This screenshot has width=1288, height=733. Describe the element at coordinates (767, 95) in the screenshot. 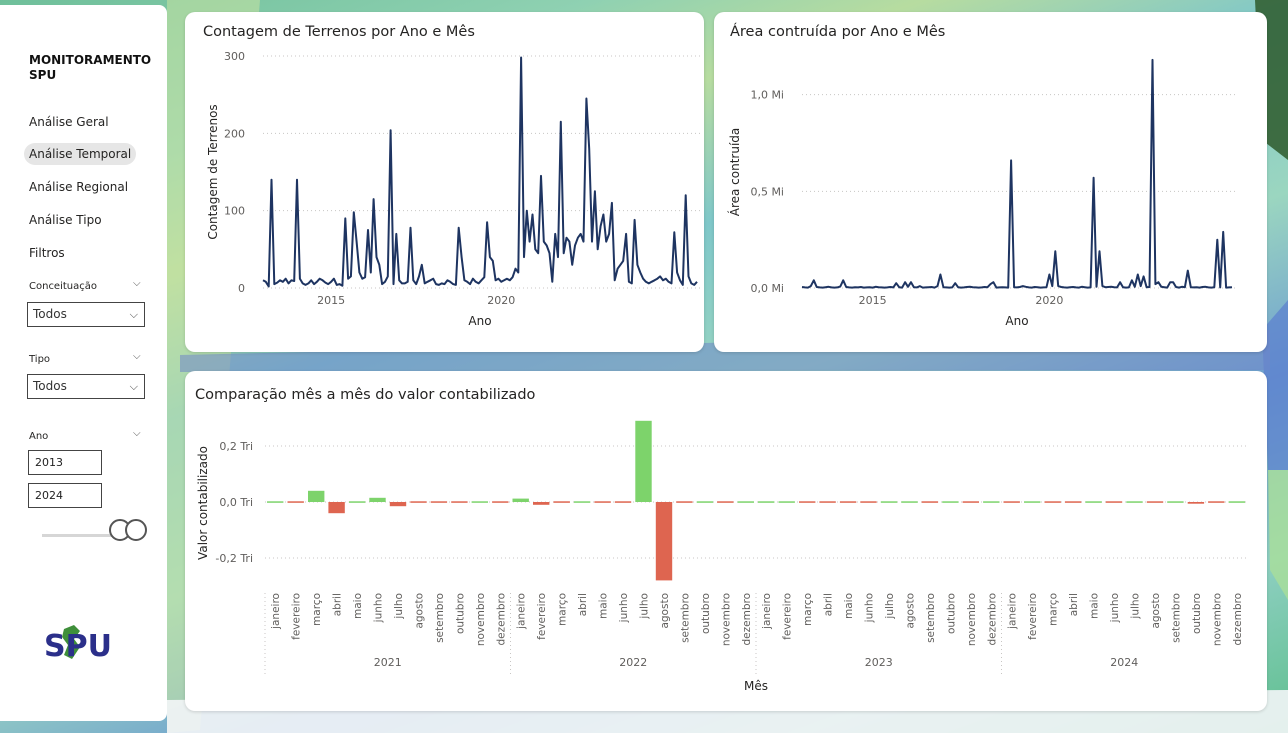

I see `y-tick-label: 1,0 Mi` at that location.